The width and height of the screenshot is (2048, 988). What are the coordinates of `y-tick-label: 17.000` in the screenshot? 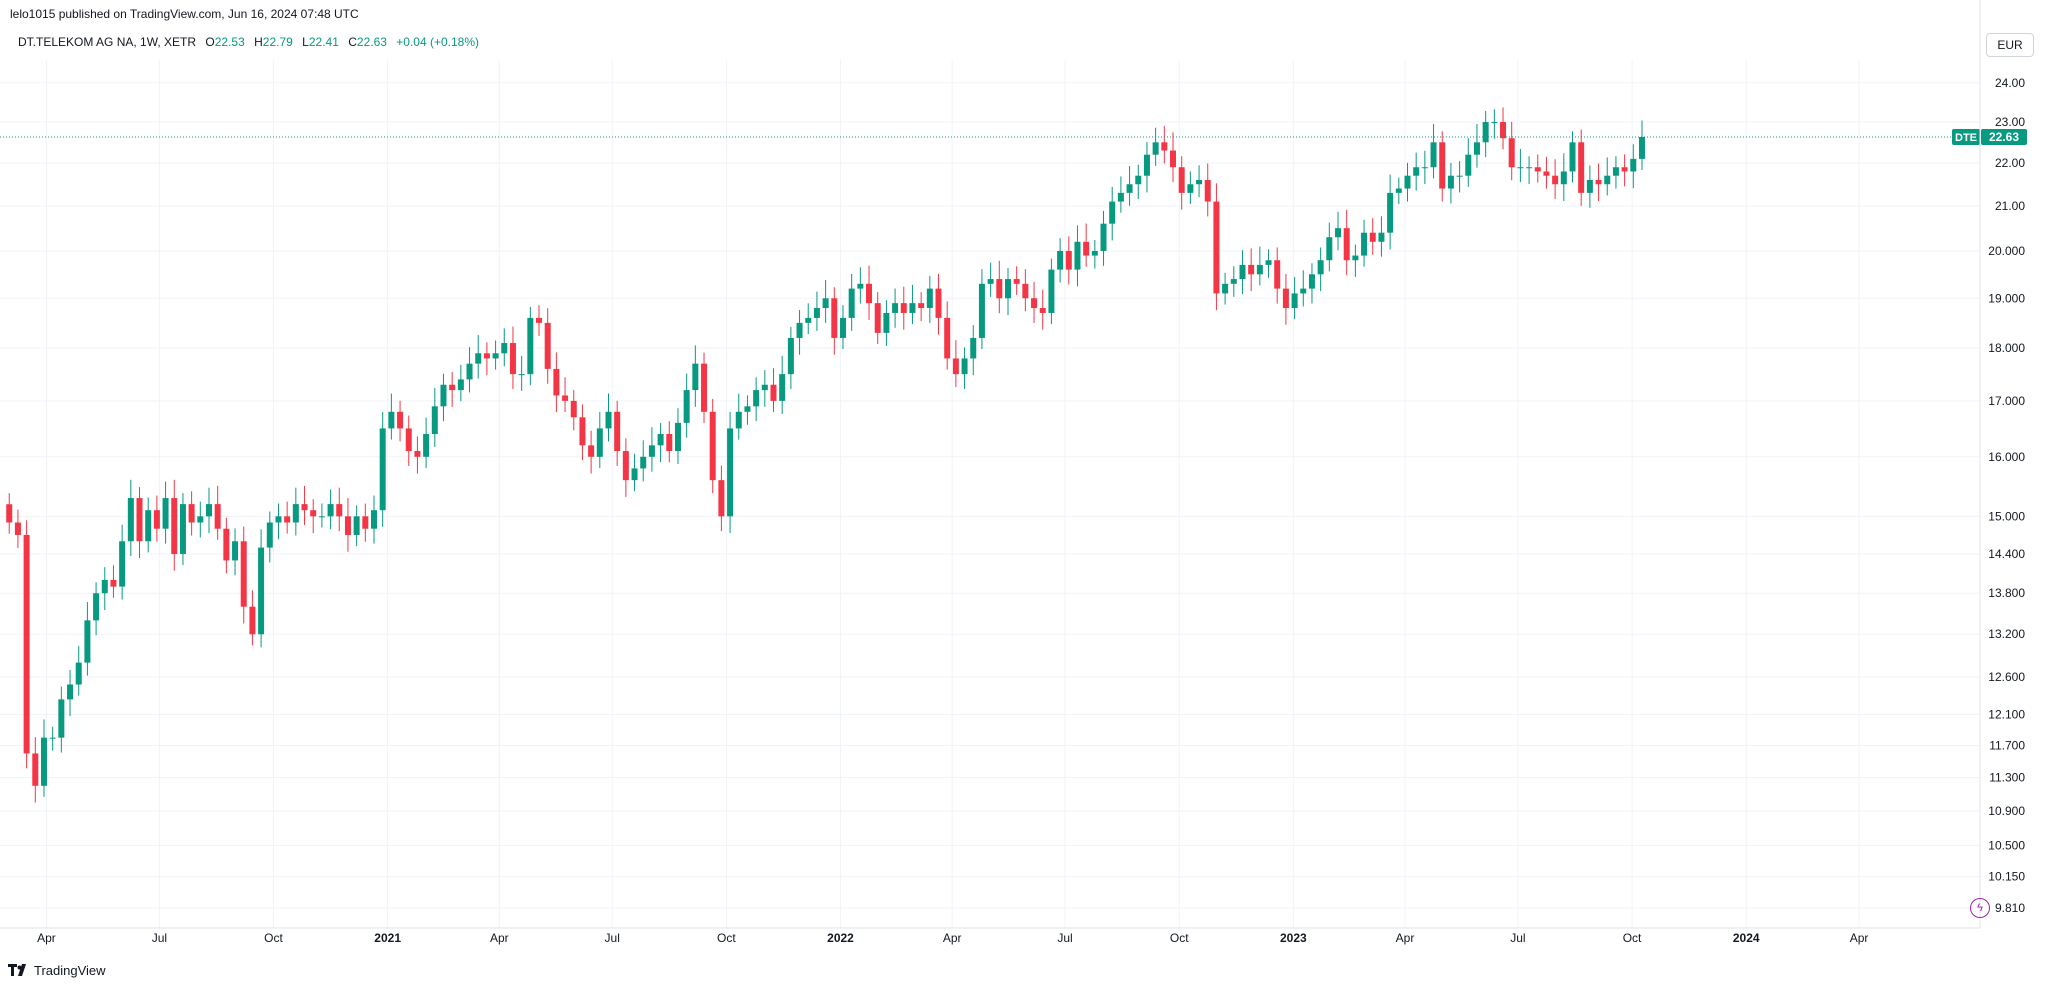 It's located at (2006, 401).